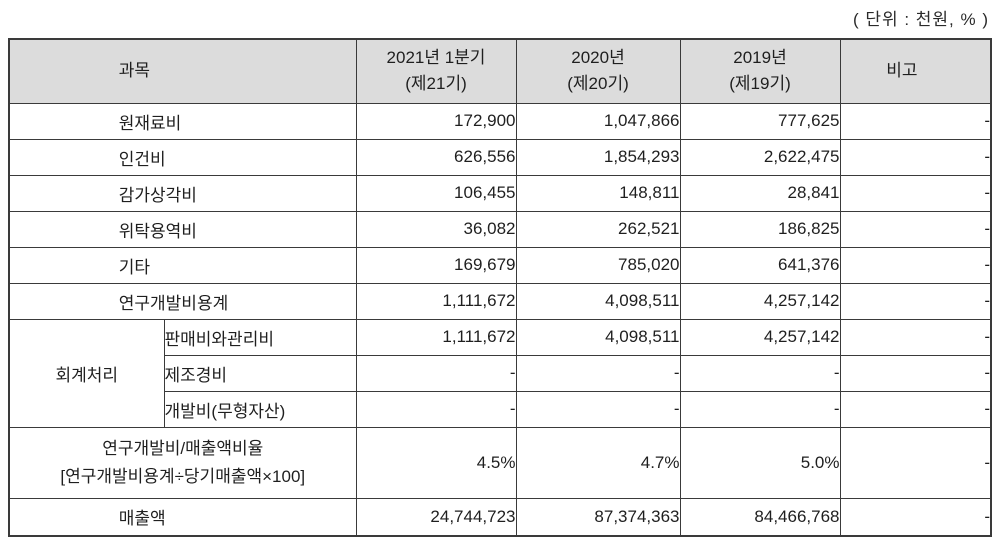 The width and height of the screenshot is (997, 539). What do you see at coordinates (598, 57) in the screenshot?
I see `header-2020-line1: 2020년` at bounding box center [598, 57].